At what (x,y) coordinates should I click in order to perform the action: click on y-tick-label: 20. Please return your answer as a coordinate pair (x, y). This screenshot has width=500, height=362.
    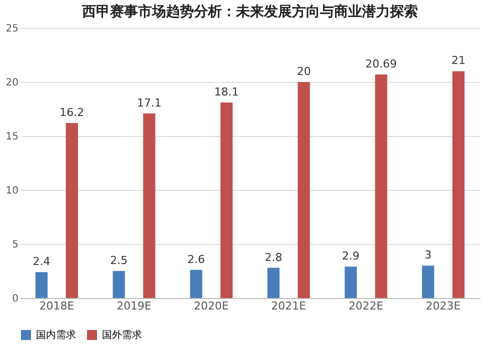
    Looking at the image, I should click on (12, 83).